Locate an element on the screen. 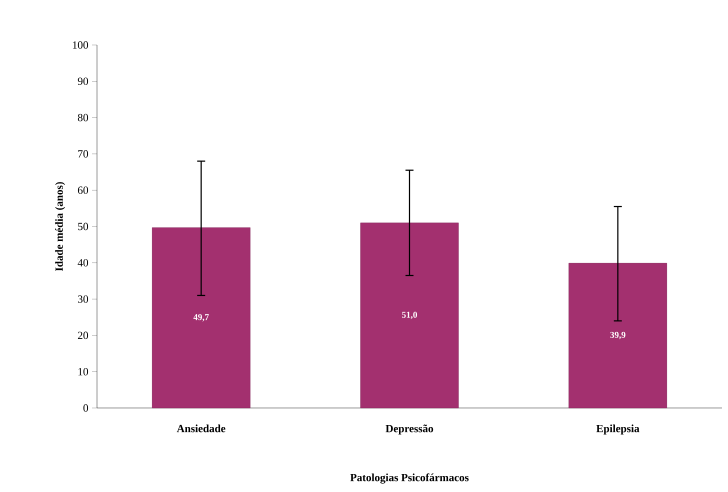 This screenshot has width=728, height=492. data-label: 51,0 is located at coordinates (410, 316).